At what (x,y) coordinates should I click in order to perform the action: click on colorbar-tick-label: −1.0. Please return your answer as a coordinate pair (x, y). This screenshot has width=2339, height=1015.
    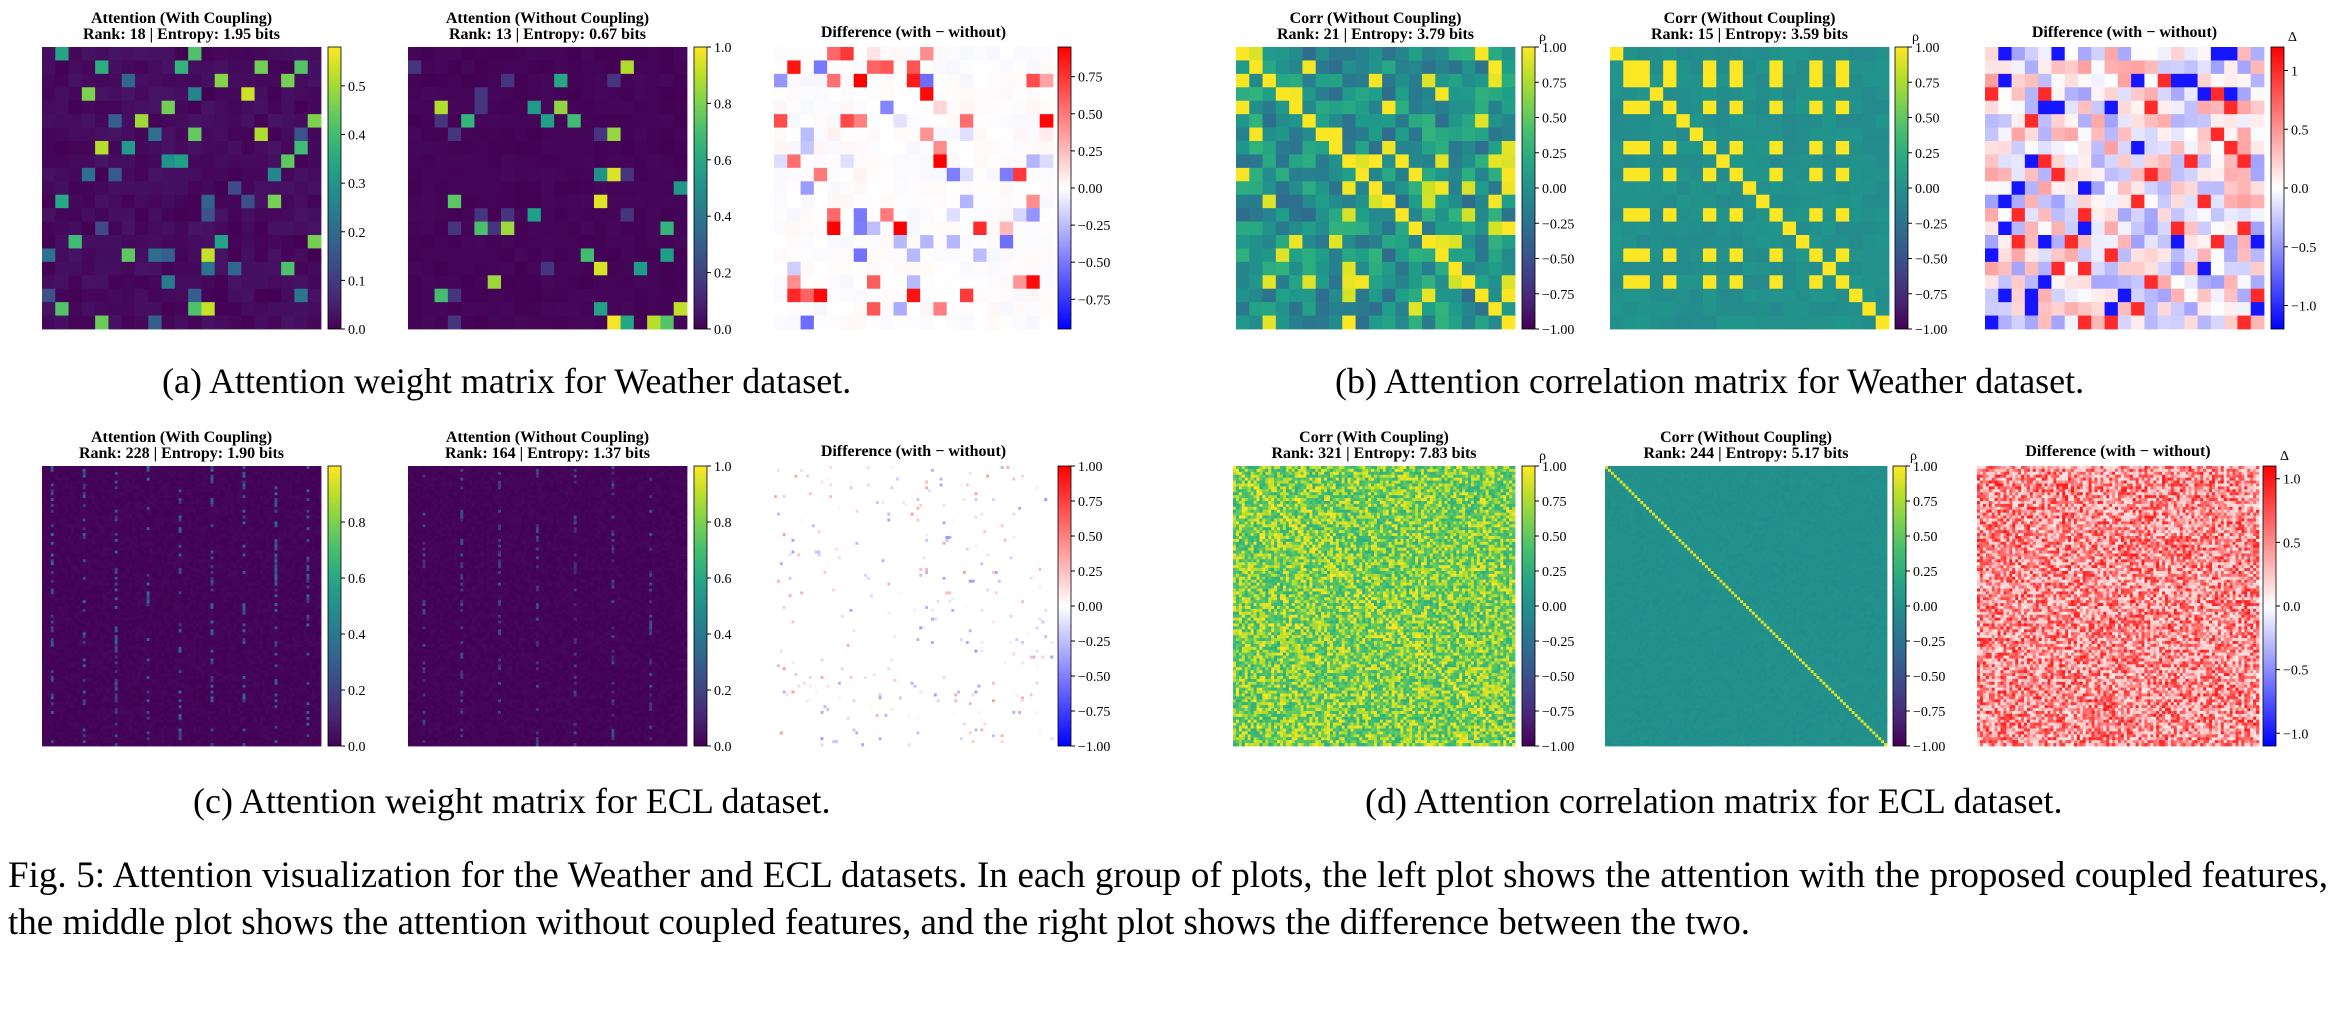
    Looking at the image, I should click on (2303, 307).